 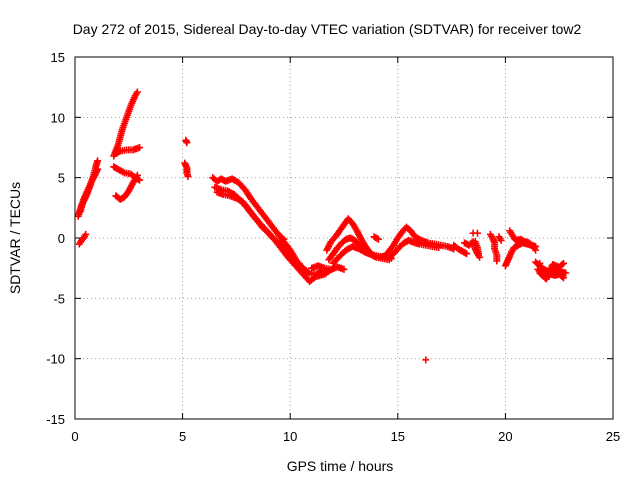 What do you see at coordinates (59, 298) in the screenshot?
I see `y-tick-label: -5` at bounding box center [59, 298].